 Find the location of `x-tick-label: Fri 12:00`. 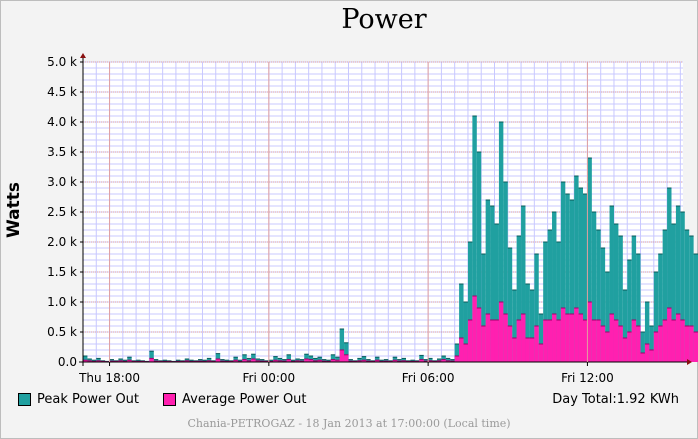

x-tick-label: Fri 12:00 is located at coordinates (587, 378).